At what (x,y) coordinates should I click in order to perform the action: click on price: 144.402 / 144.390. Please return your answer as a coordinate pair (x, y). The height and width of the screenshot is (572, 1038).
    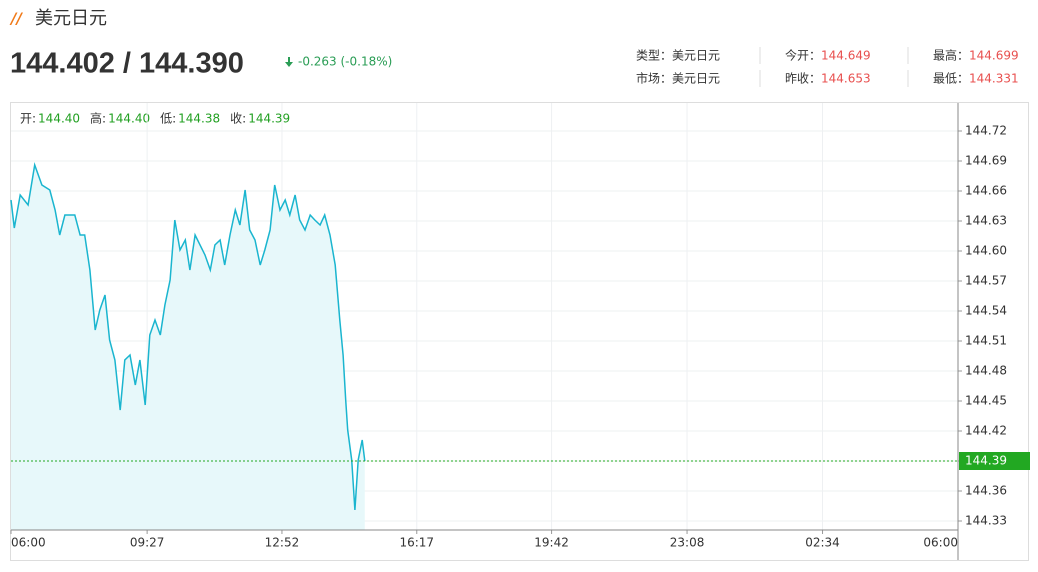
    Looking at the image, I should click on (127, 64).